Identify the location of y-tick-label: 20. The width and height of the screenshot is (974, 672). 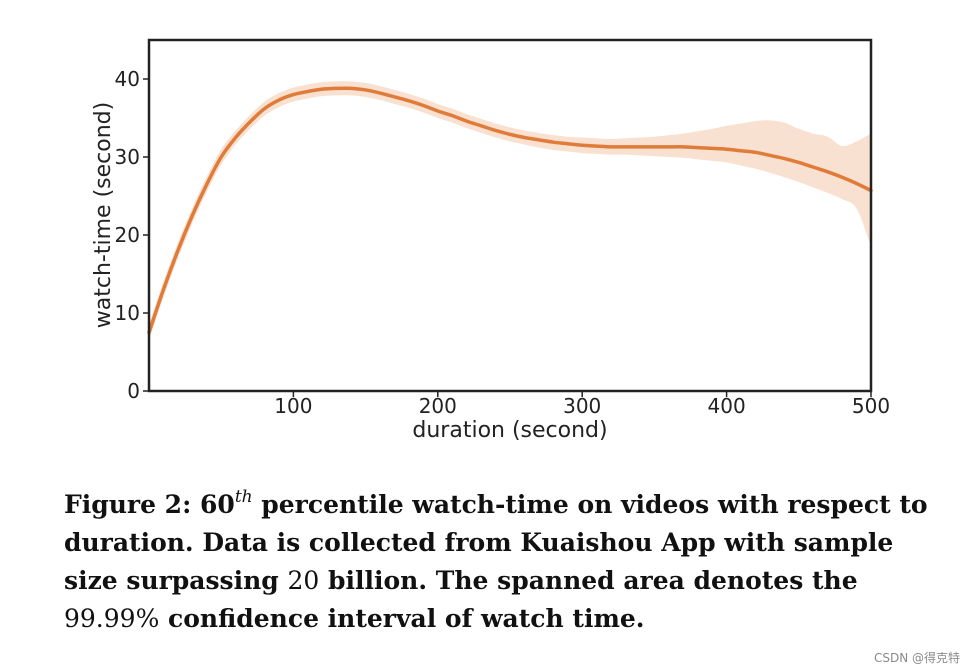
(127, 235).